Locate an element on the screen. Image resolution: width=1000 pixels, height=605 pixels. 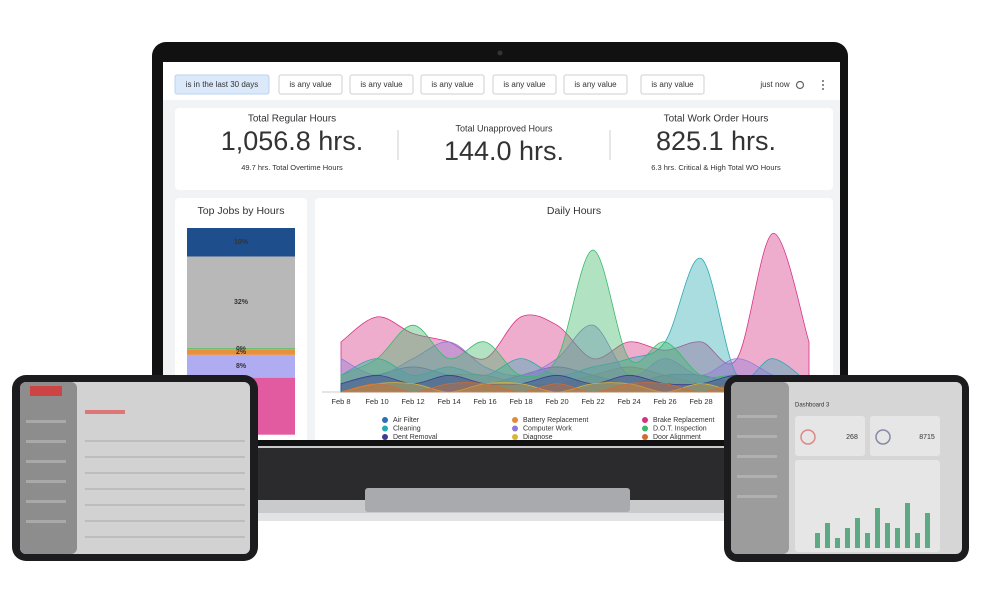
x-tick-label: Feb 20 is located at coordinates (556, 401).